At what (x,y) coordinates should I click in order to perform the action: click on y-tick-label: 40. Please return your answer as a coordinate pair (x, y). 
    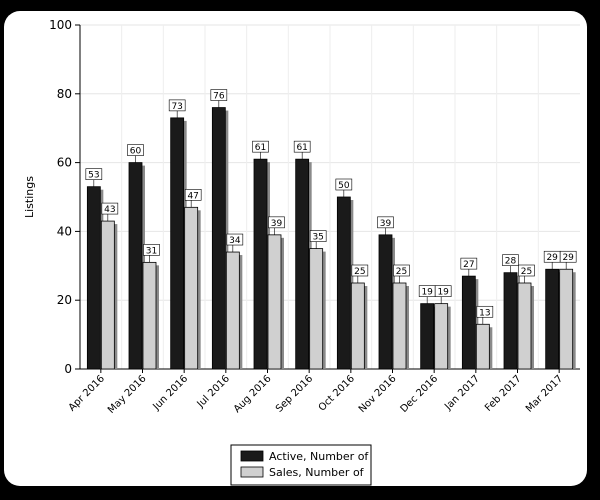
    Looking at the image, I should click on (64, 231).